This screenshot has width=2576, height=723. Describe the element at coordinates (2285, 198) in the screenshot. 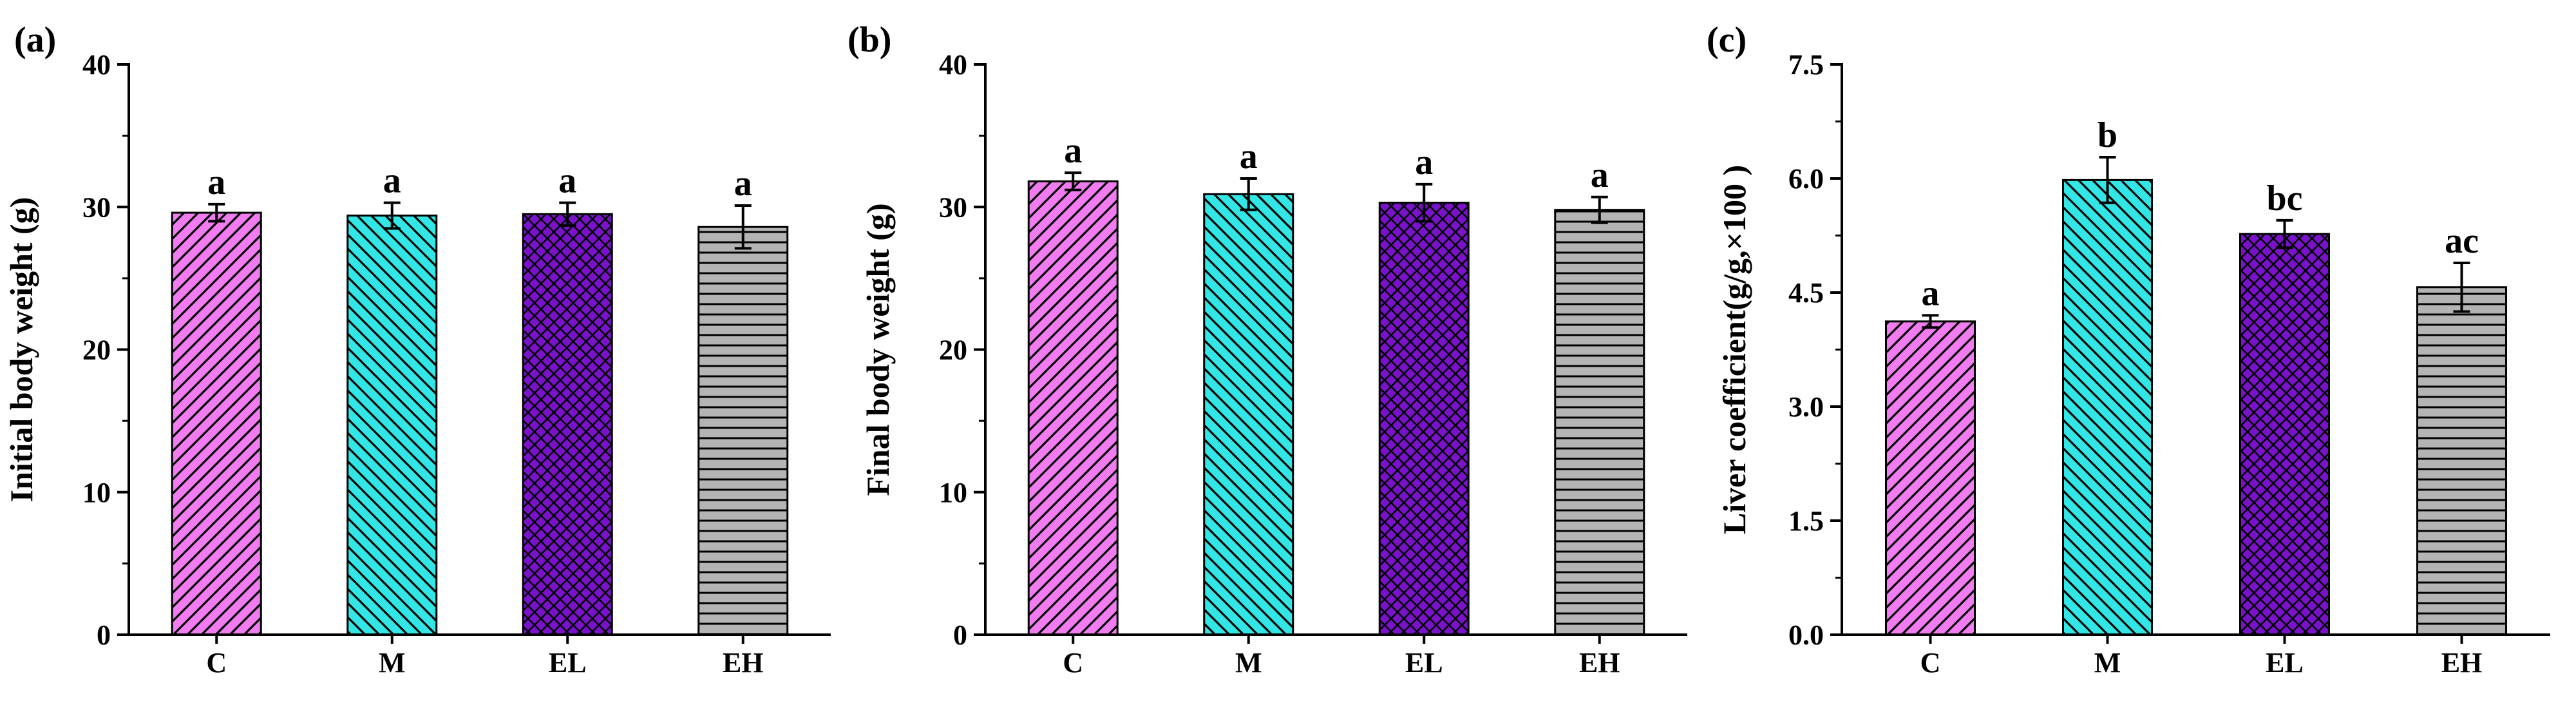

I see `significance-label-EL: bc` at that location.